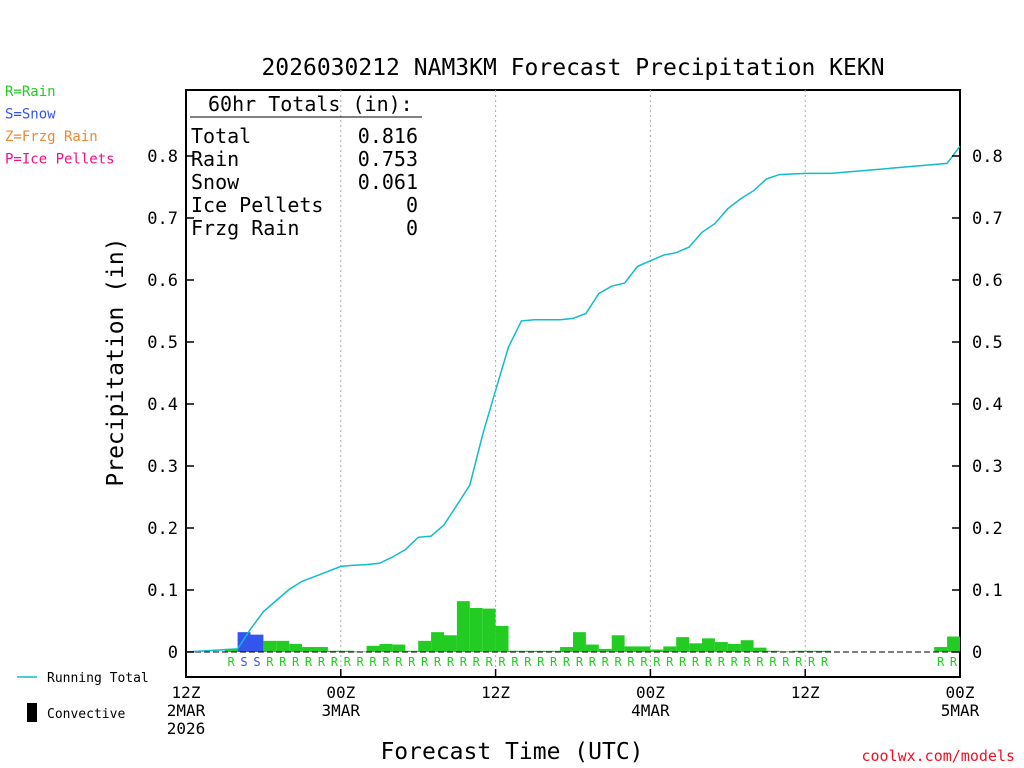 The image size is (1024, 768). I want to click on precip-type-legend-item: Z=Frzg Rain, so click(51, 137).